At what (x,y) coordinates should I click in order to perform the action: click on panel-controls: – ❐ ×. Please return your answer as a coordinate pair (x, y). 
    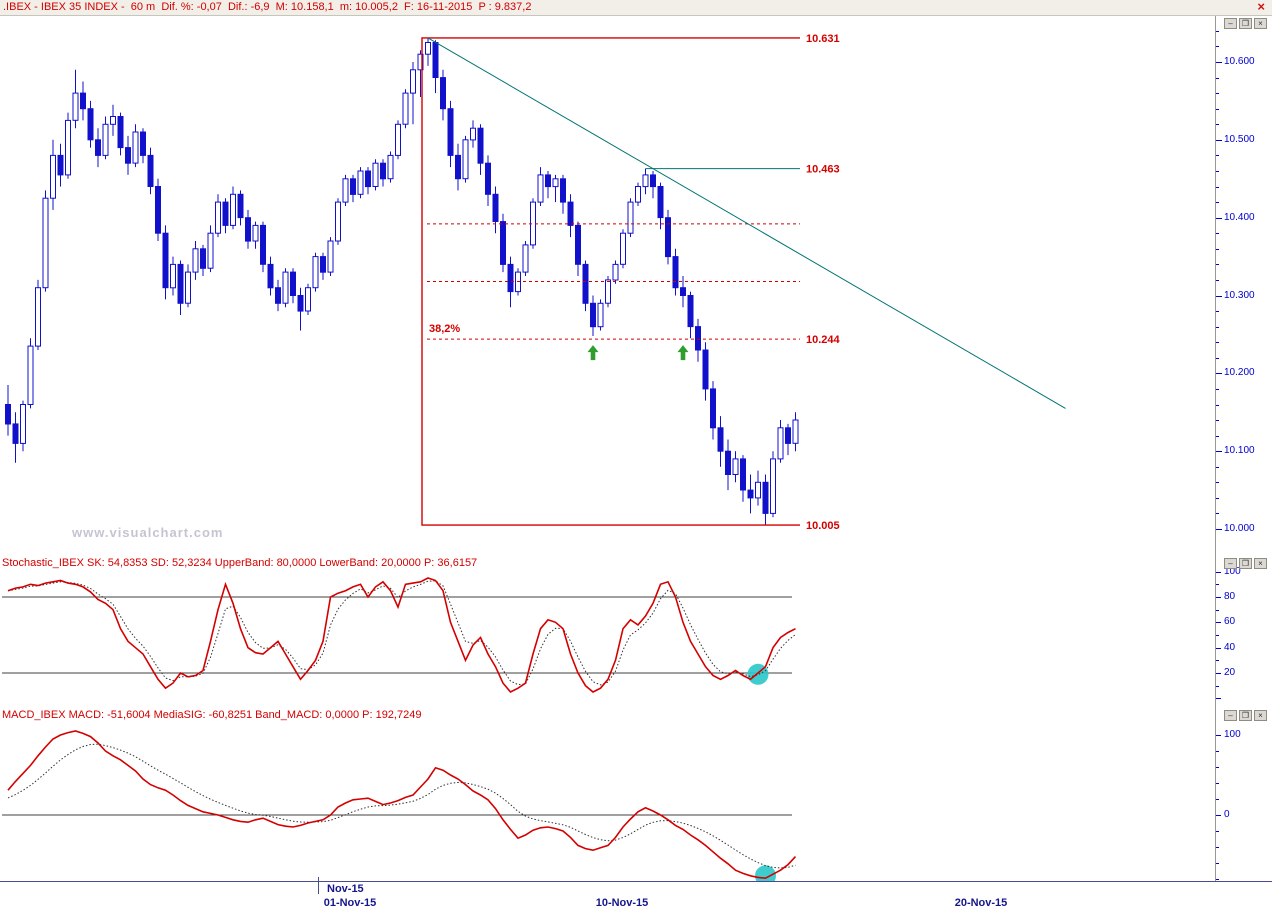
    Looking at the image, I should click on (1245, 715).